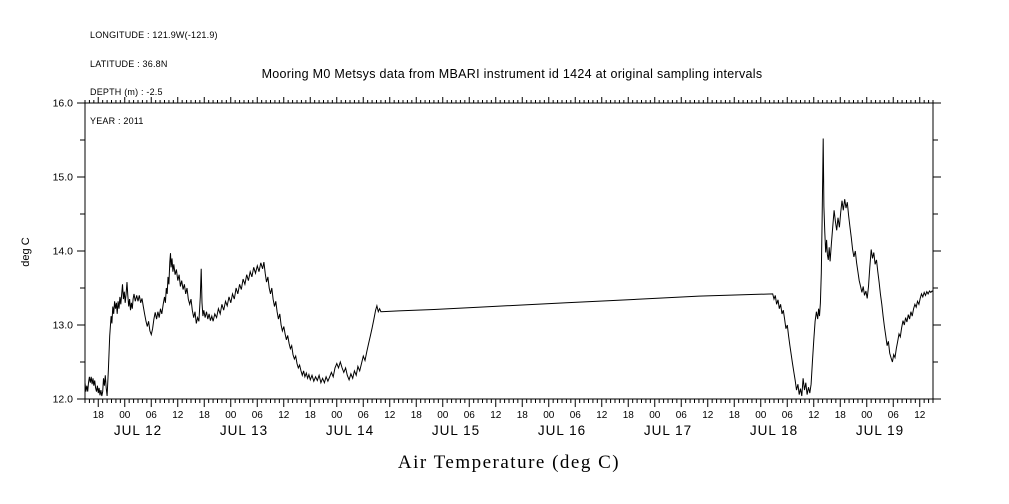 Image resolution: width=1009 pixels, height=504 pixels. Describe the element at coordinates (154, 35) in the screenshot. I see `metadata-longitude: LONGITUDE : 121.9W(-121.9)` at that location.